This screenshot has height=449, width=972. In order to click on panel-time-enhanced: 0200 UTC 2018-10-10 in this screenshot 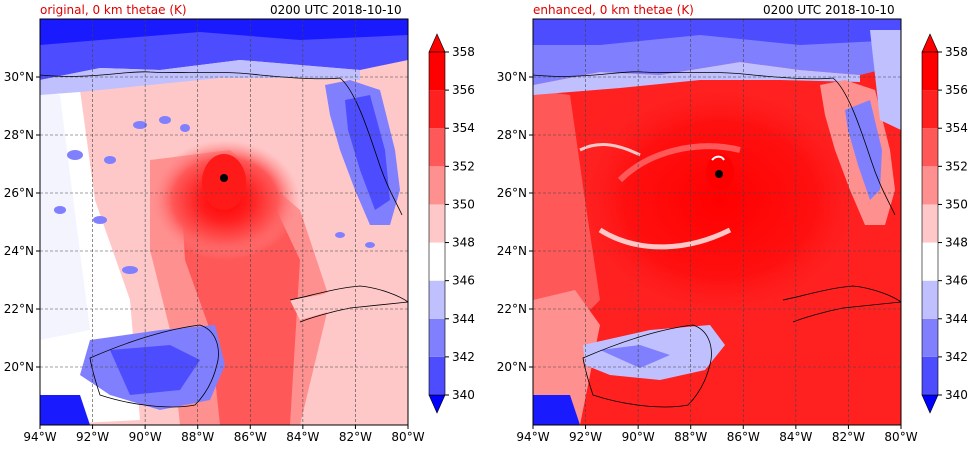, I will do `click(829, 10)`.